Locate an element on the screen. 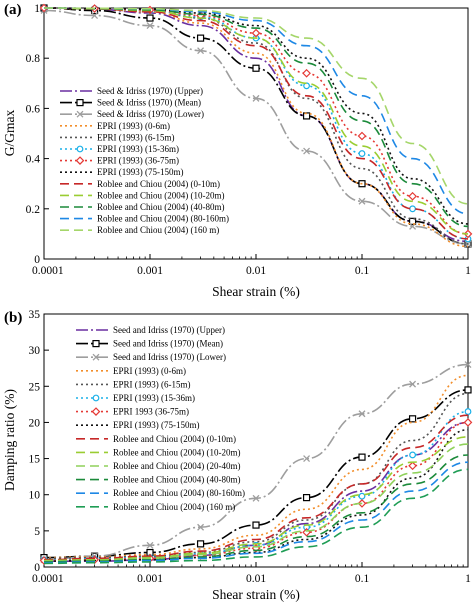 Image resolution: width=474 pixels, height=606 pixels. b-x-tick-label-1: 0.001 is located at coordinates (150, 579).